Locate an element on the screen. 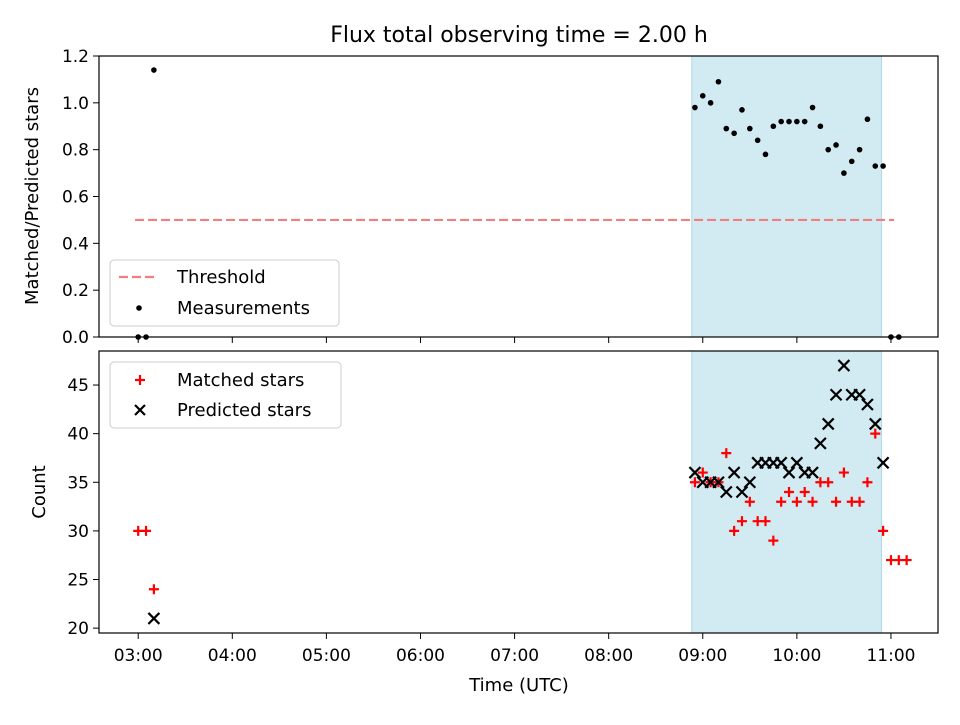 The height and width of the screenshot is (725, 960). xtick-label: 08:00 is located at coordinates (608, 656).